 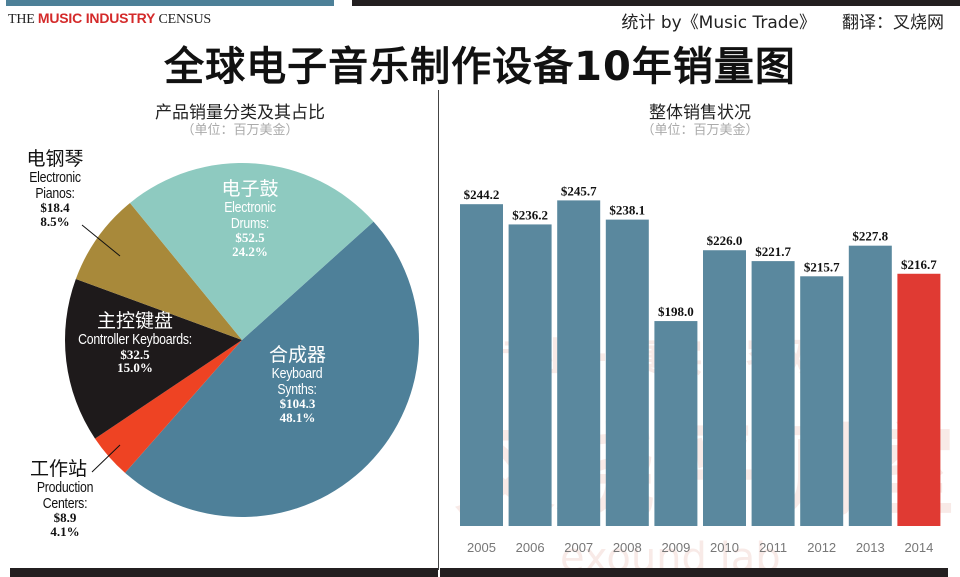 I want to click on bar-2006, so click(x=530, y=375).